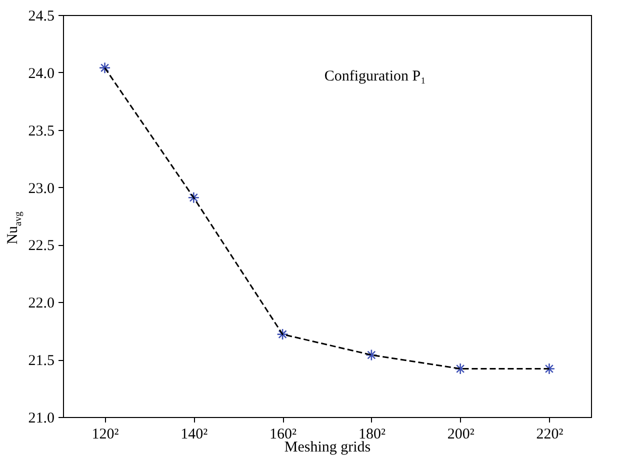  I want to click on x-tick-label: 160², so click(284, 434).